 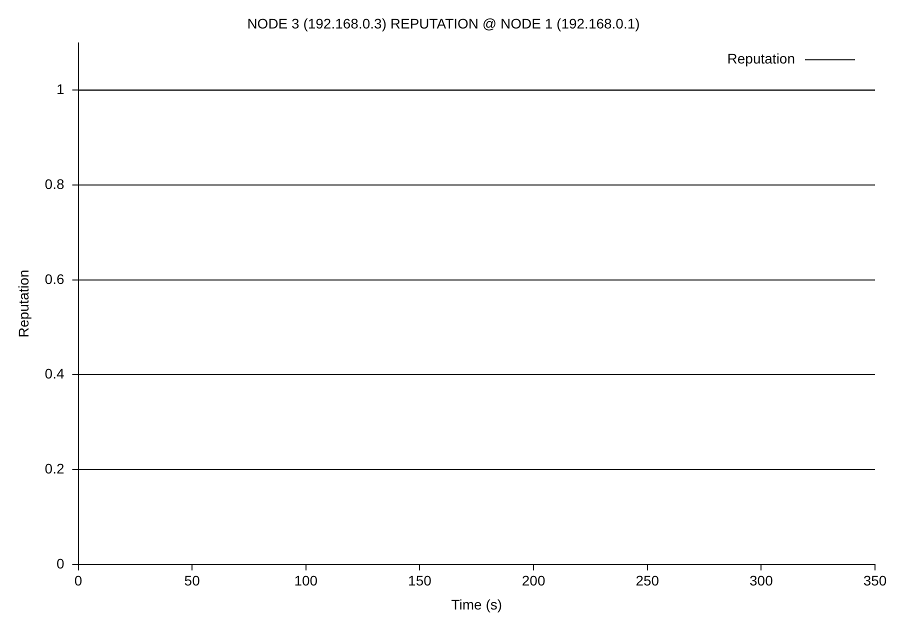 I want to click on y-tick-label: 1, so click(x=60, y=89).